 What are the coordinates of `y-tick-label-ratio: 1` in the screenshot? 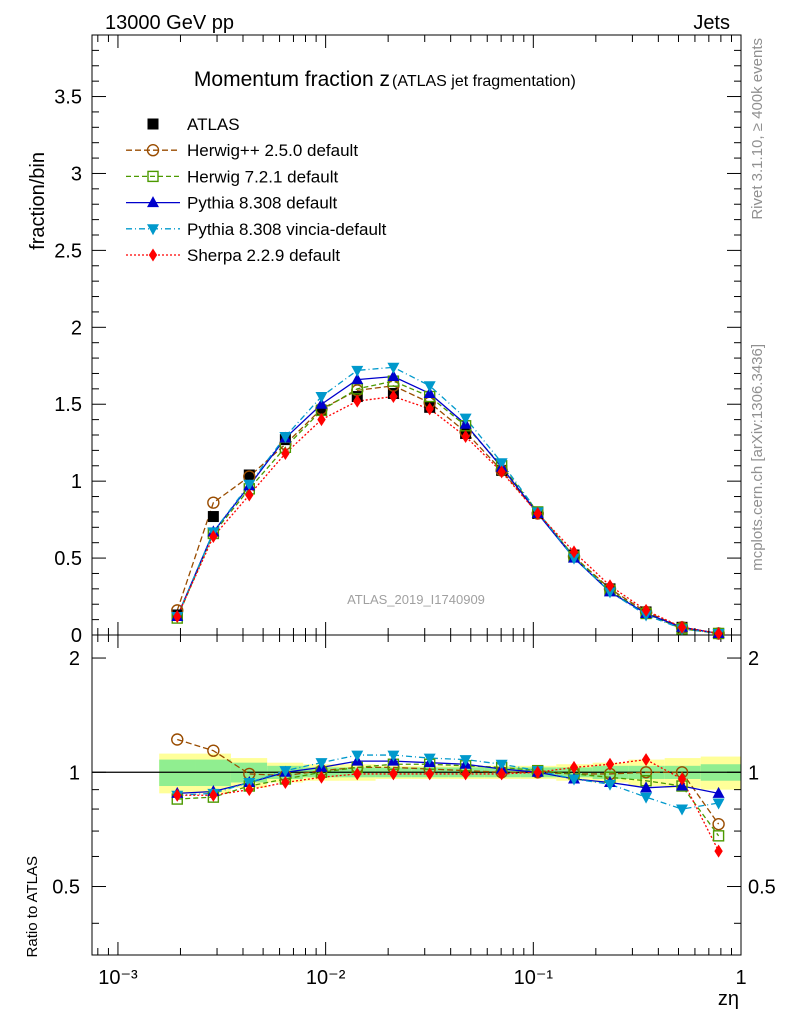 It's located at (74, 773).